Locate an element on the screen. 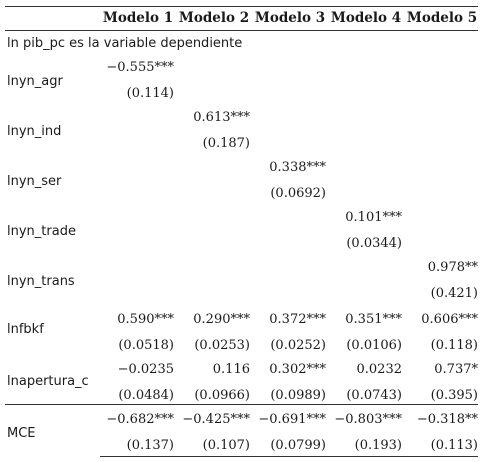 The height and width of the screenshot is (462, 483). coefficient-cell: 0.606*** is located at coordinates (449, 319).